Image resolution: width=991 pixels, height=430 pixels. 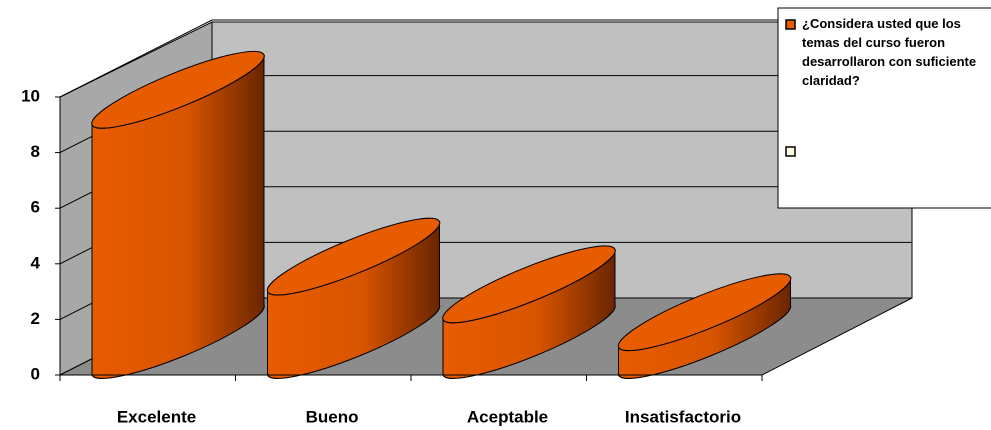 I want to click on legend-swatch-empty, so click(x=790, y=151).